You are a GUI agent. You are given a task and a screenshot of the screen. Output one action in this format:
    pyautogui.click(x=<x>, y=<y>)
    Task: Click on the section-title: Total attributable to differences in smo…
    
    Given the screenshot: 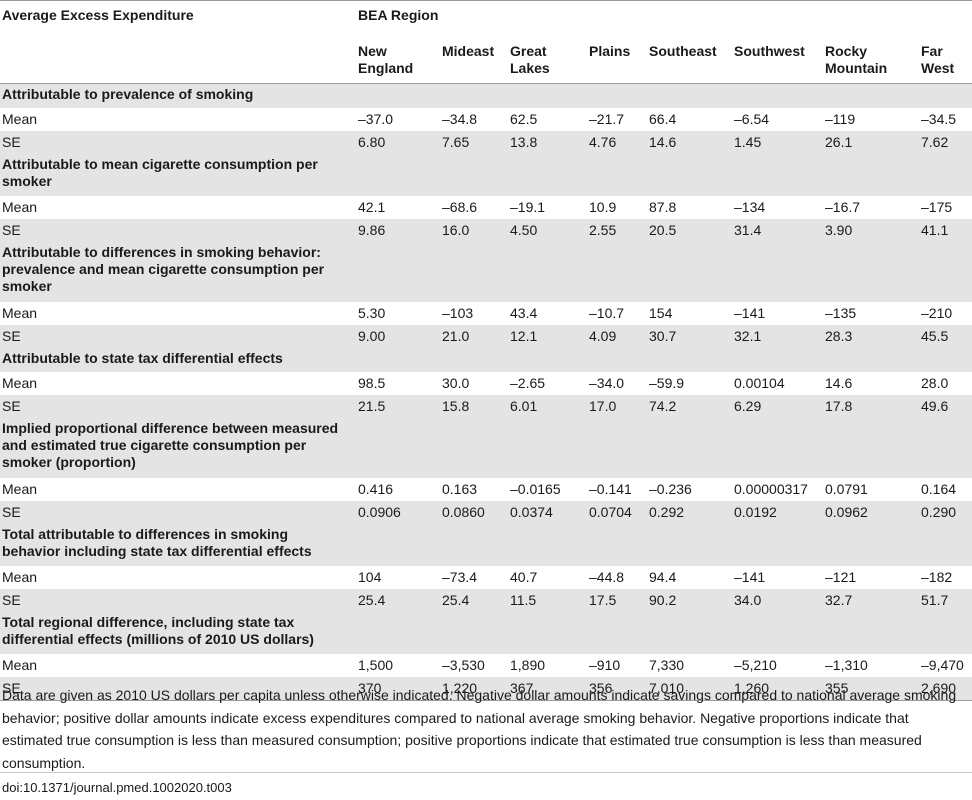 What is the action you would take?
    pyautogui.click(x=157, y=542)
    